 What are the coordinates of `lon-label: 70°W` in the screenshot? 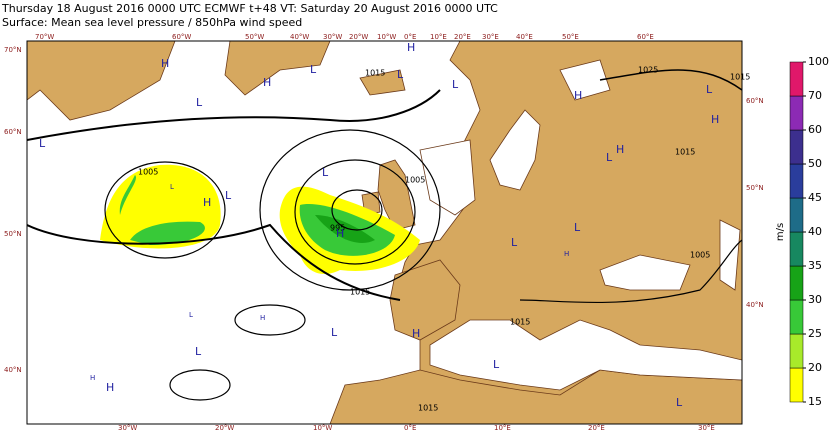 It's located at (44, 37).